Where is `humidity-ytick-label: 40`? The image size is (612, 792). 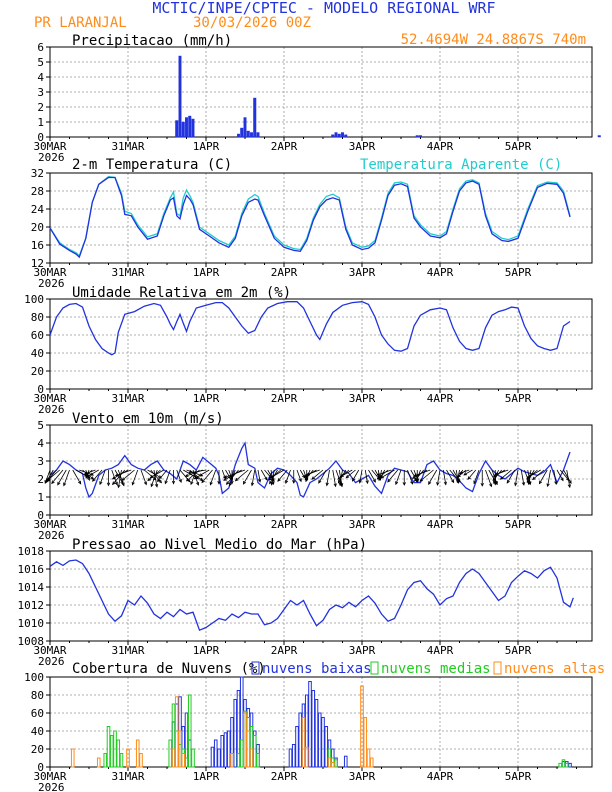 humidity-ytick-label: 40 is located at coordinates (37, 353).